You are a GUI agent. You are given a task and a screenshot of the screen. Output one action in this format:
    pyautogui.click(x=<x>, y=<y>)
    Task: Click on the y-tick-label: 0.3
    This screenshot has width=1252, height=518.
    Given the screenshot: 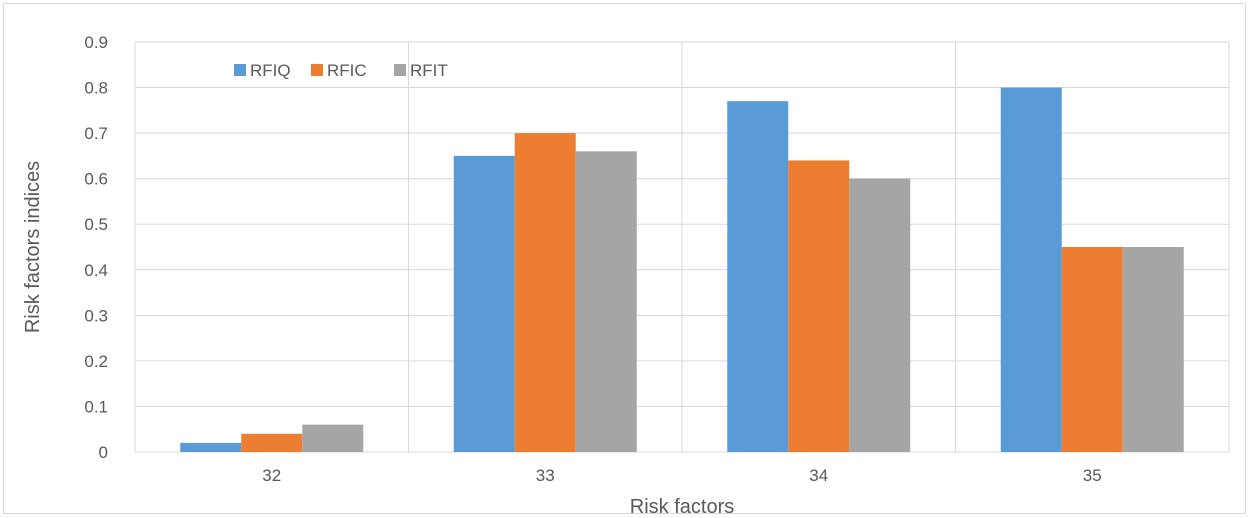 What is the action you would take?
    pyautogui.click(x=96, y=315)
    